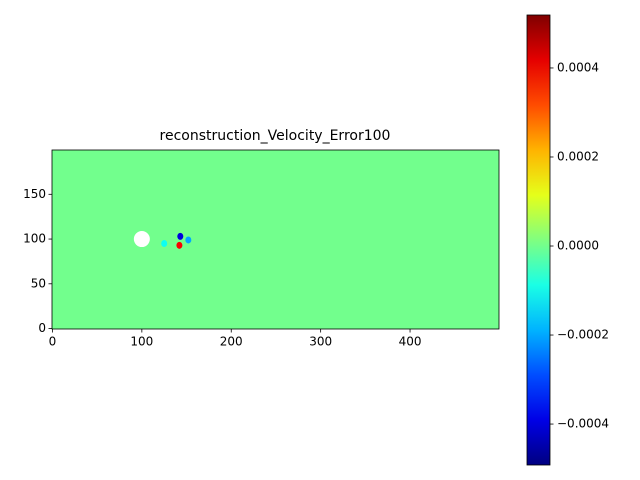 Image resolution: width=640 pixels, height=480 pixels. Describe the element at coordinates (538, 240) in the screenshot. I see `colorbar` at that location.